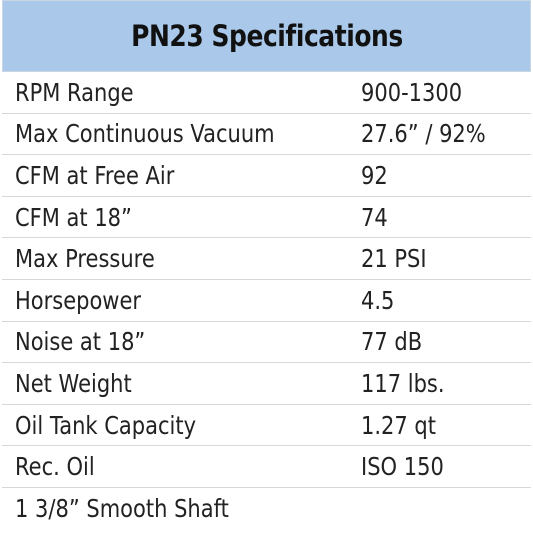 The height and width of the screenshot is (537, 533). What do you see at coordinates (106, 425) in the screenshot?
I see `spec-label: Oil Tank Capacity` at bounding box center [106, 425].